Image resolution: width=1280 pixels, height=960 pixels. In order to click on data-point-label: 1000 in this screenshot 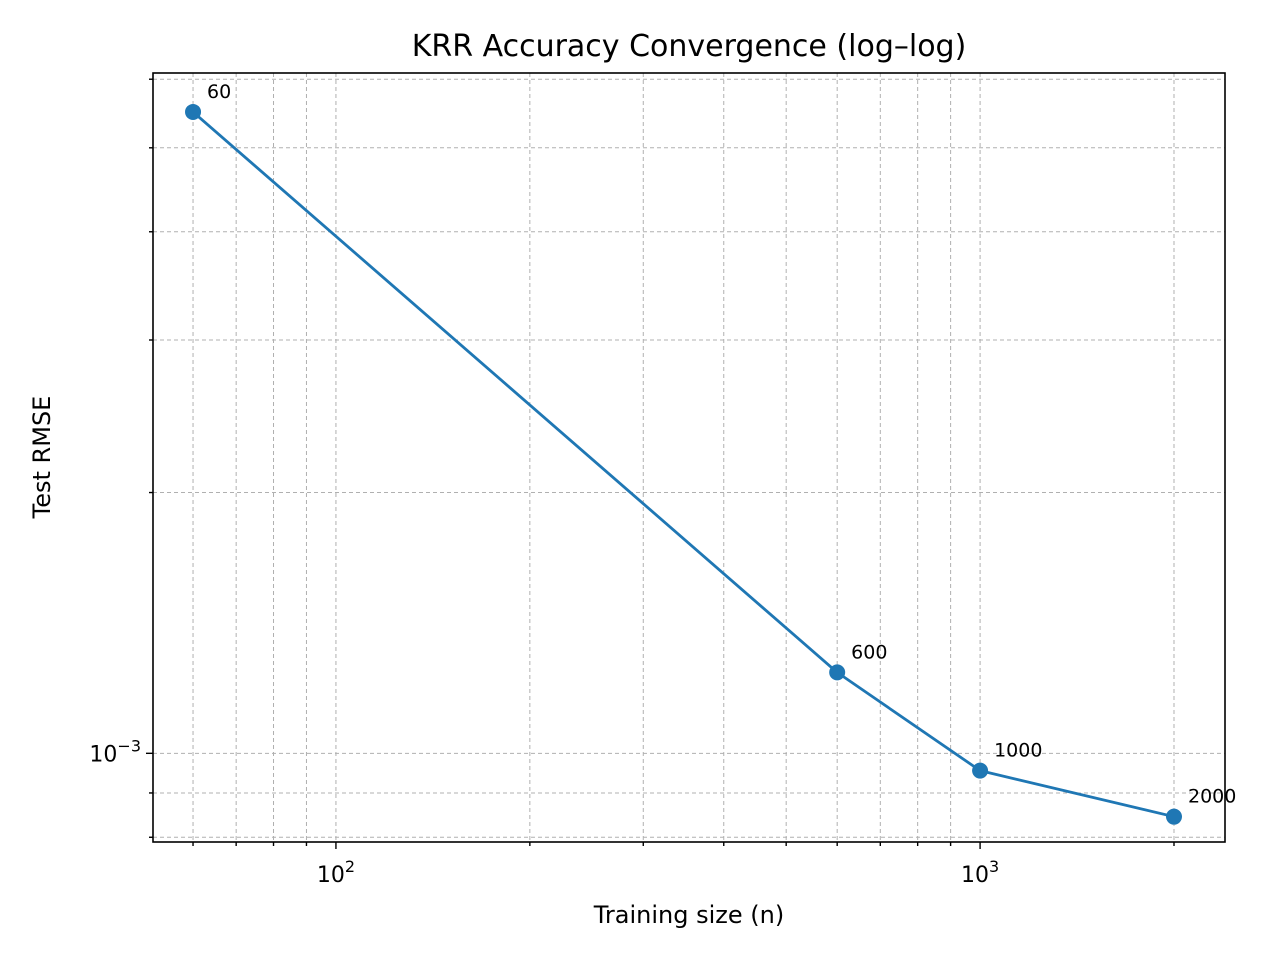, I will do `click(1018, 751)`.